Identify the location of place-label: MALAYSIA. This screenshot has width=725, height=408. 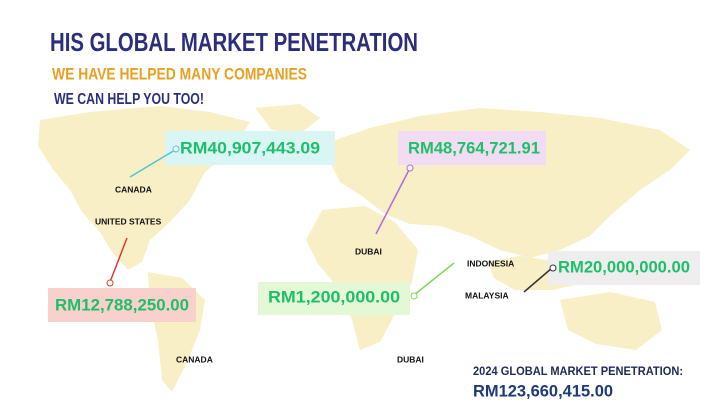
(487, 295).